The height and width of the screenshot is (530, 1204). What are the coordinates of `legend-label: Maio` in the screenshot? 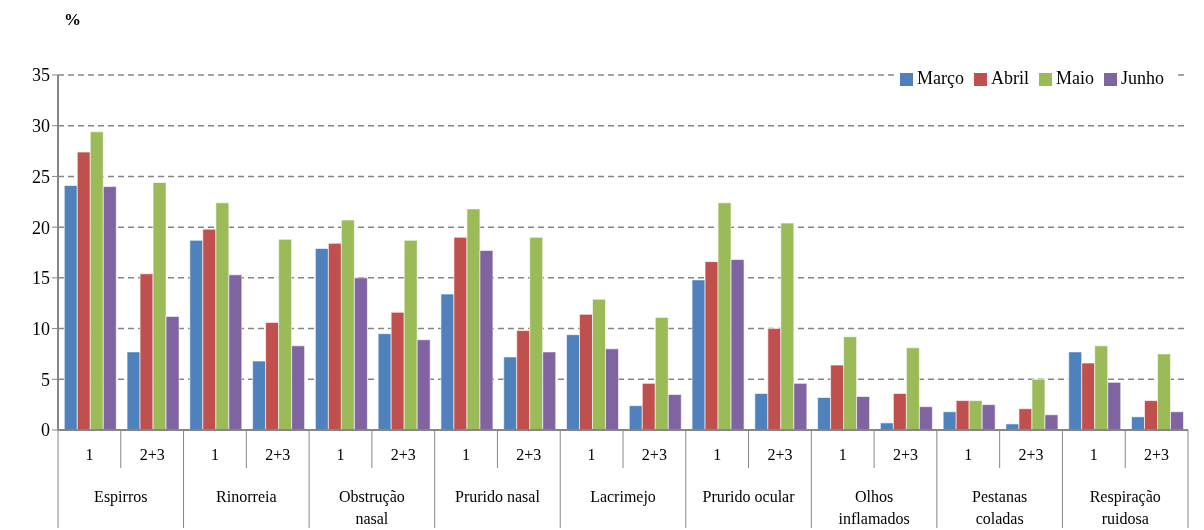 It's located at (1074, 78).